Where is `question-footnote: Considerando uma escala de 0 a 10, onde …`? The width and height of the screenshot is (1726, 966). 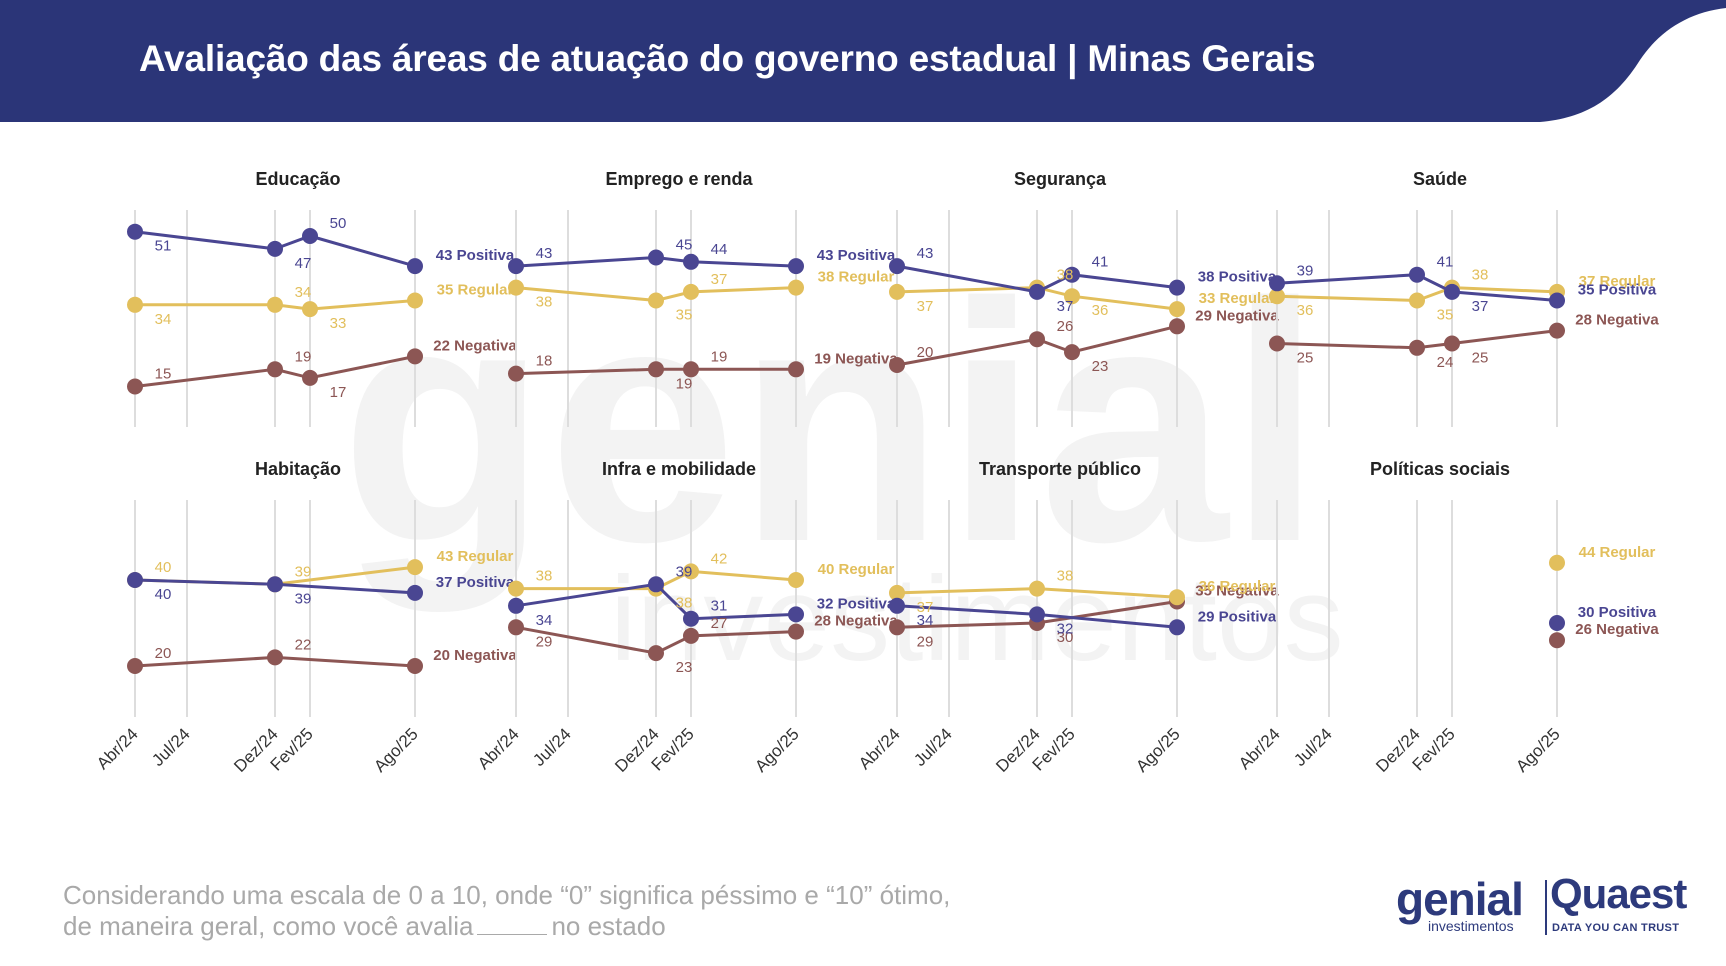
question-footnote: Considerando uma escala de 0 a 10, onde … is located at coordinates (506, 911).